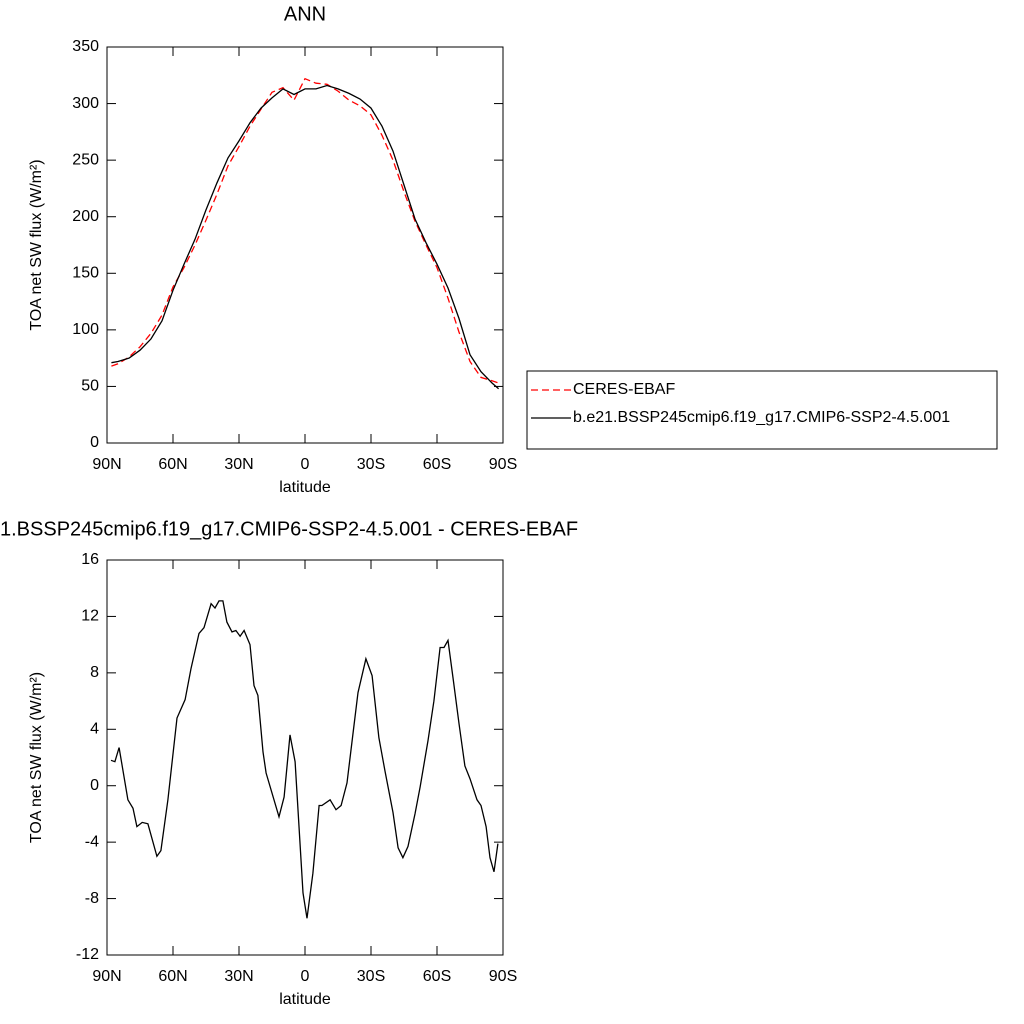  I want to click on y-tick-label: 300, so click(85, 103).